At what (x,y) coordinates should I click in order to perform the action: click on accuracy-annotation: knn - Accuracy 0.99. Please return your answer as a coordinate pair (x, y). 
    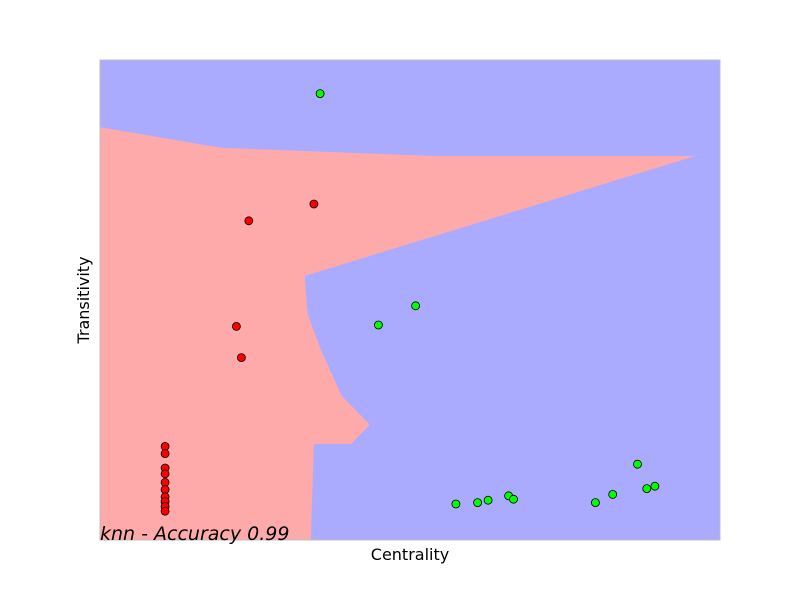
    Looking at the image, I should click on (194, 534).